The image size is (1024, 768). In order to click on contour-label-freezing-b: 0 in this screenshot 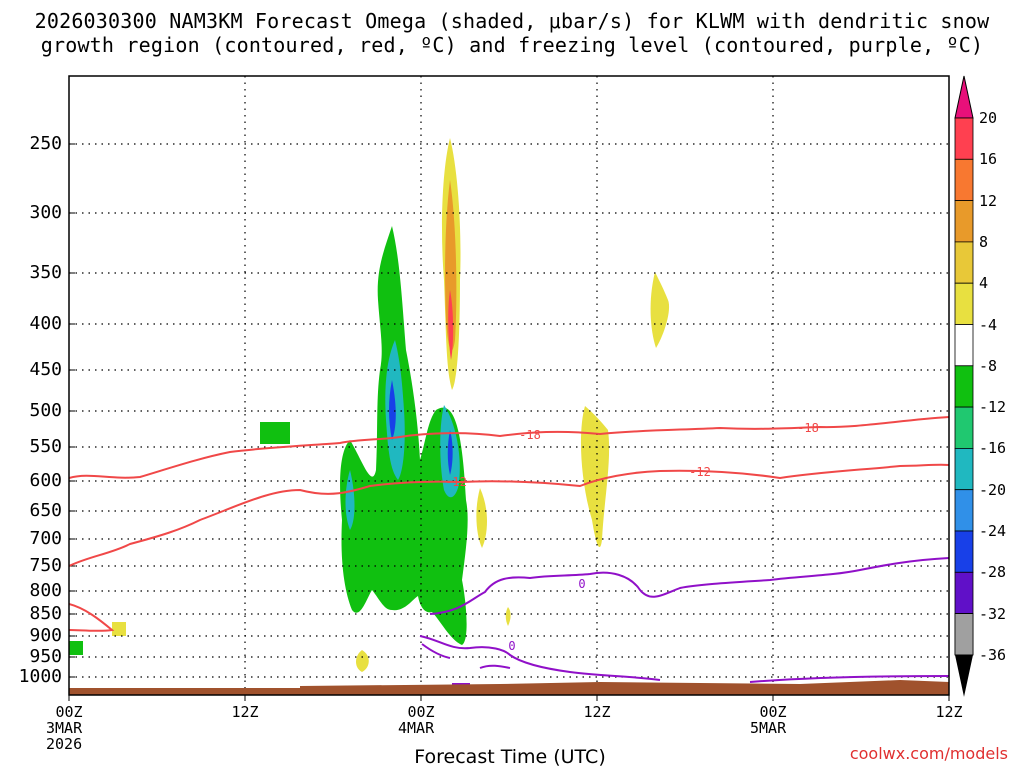, I will do `click(511, 646)`.